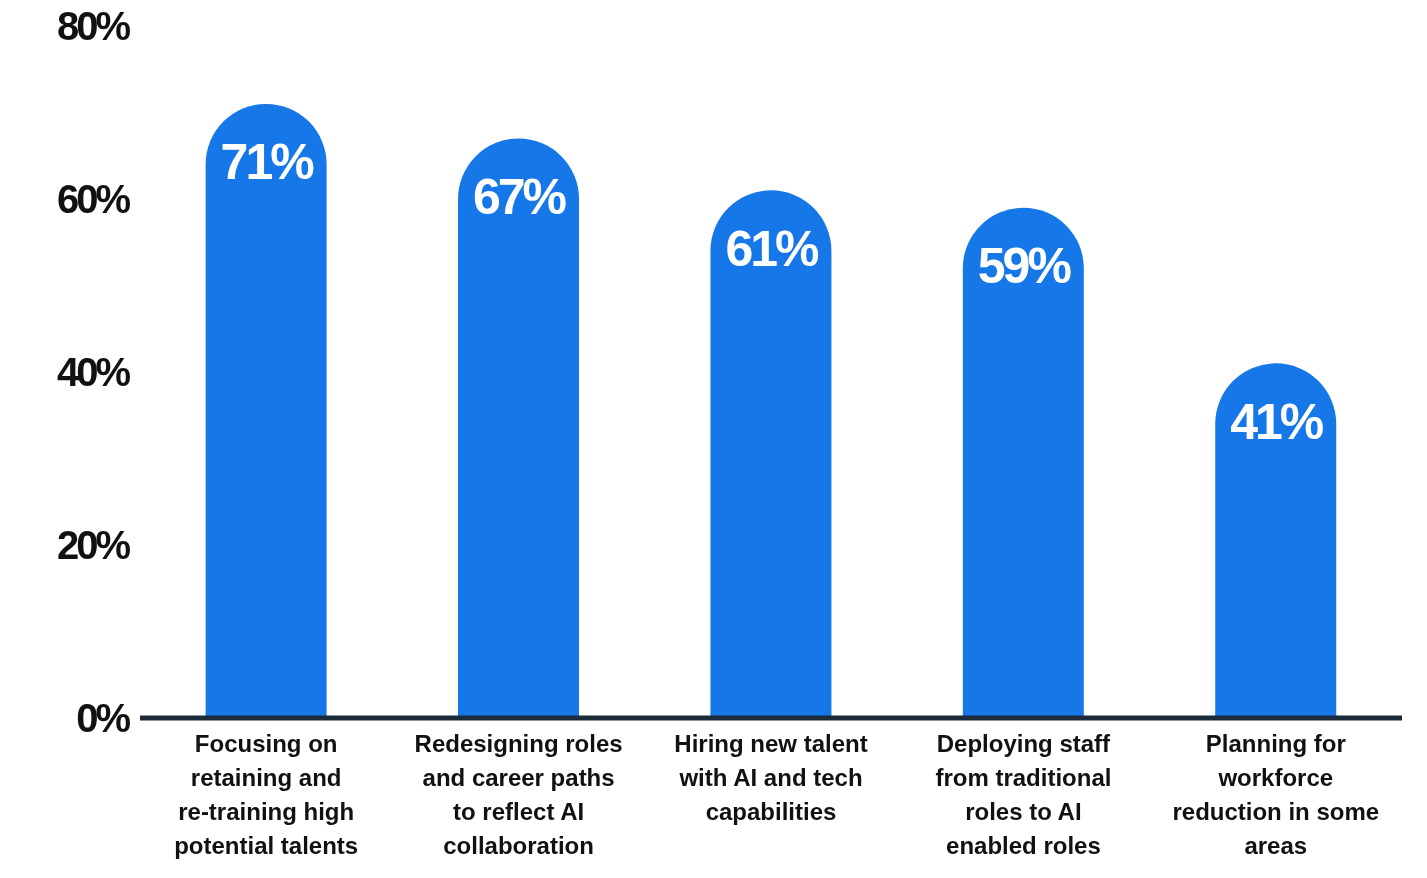 This screenshot has height=878, width=1427. What do you see at coordinates (518, 794) in the screenshot?
I see `x-tick-label: Redesigning roles and career paths to reflect AI collaboration` at bounding box center [518, 794].